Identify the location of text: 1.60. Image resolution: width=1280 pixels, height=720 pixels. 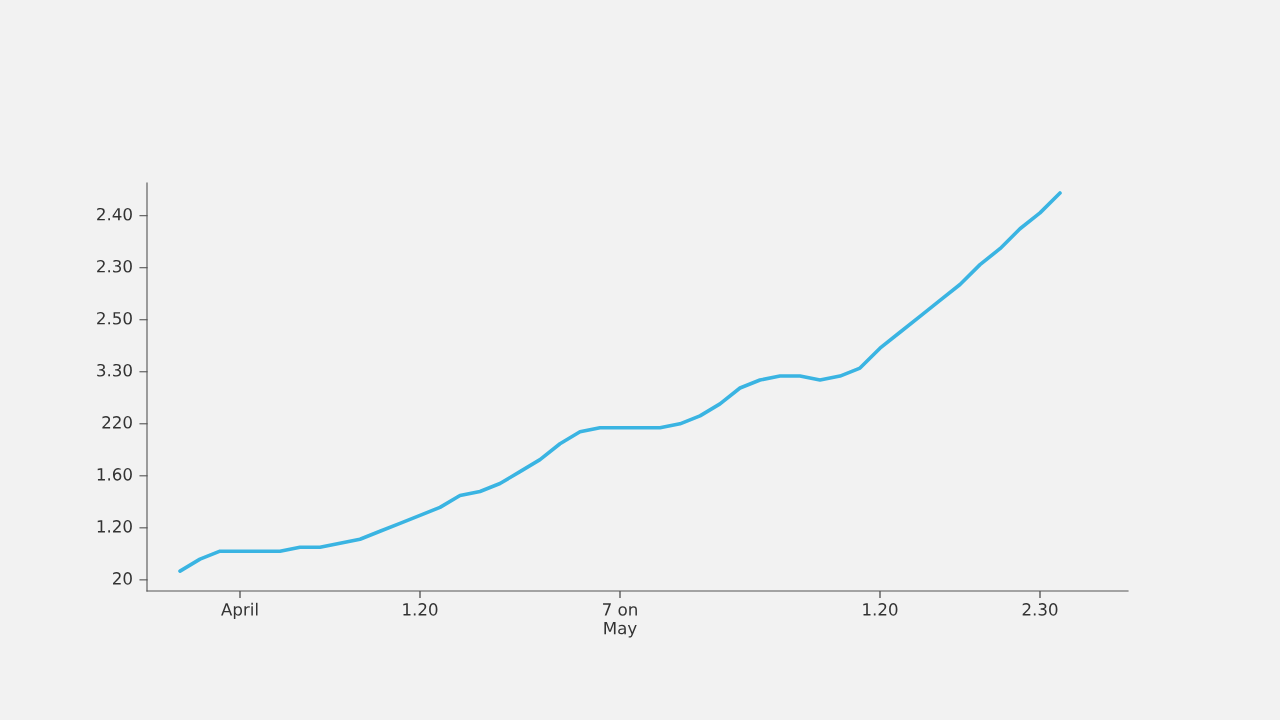
(114, 474).